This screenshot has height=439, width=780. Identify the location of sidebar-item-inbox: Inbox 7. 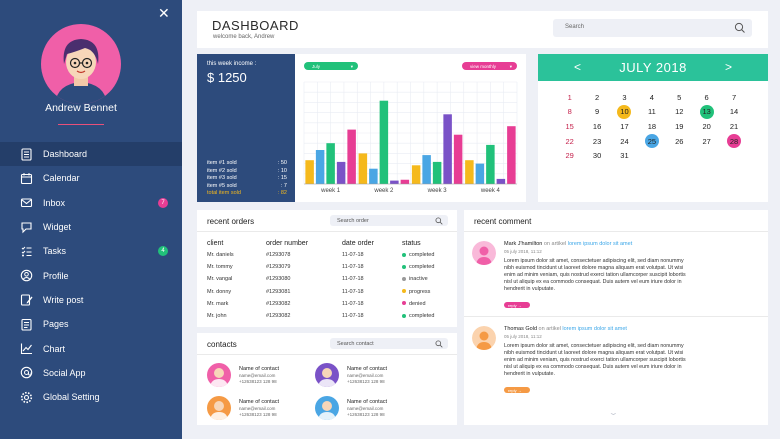
(91, 203).